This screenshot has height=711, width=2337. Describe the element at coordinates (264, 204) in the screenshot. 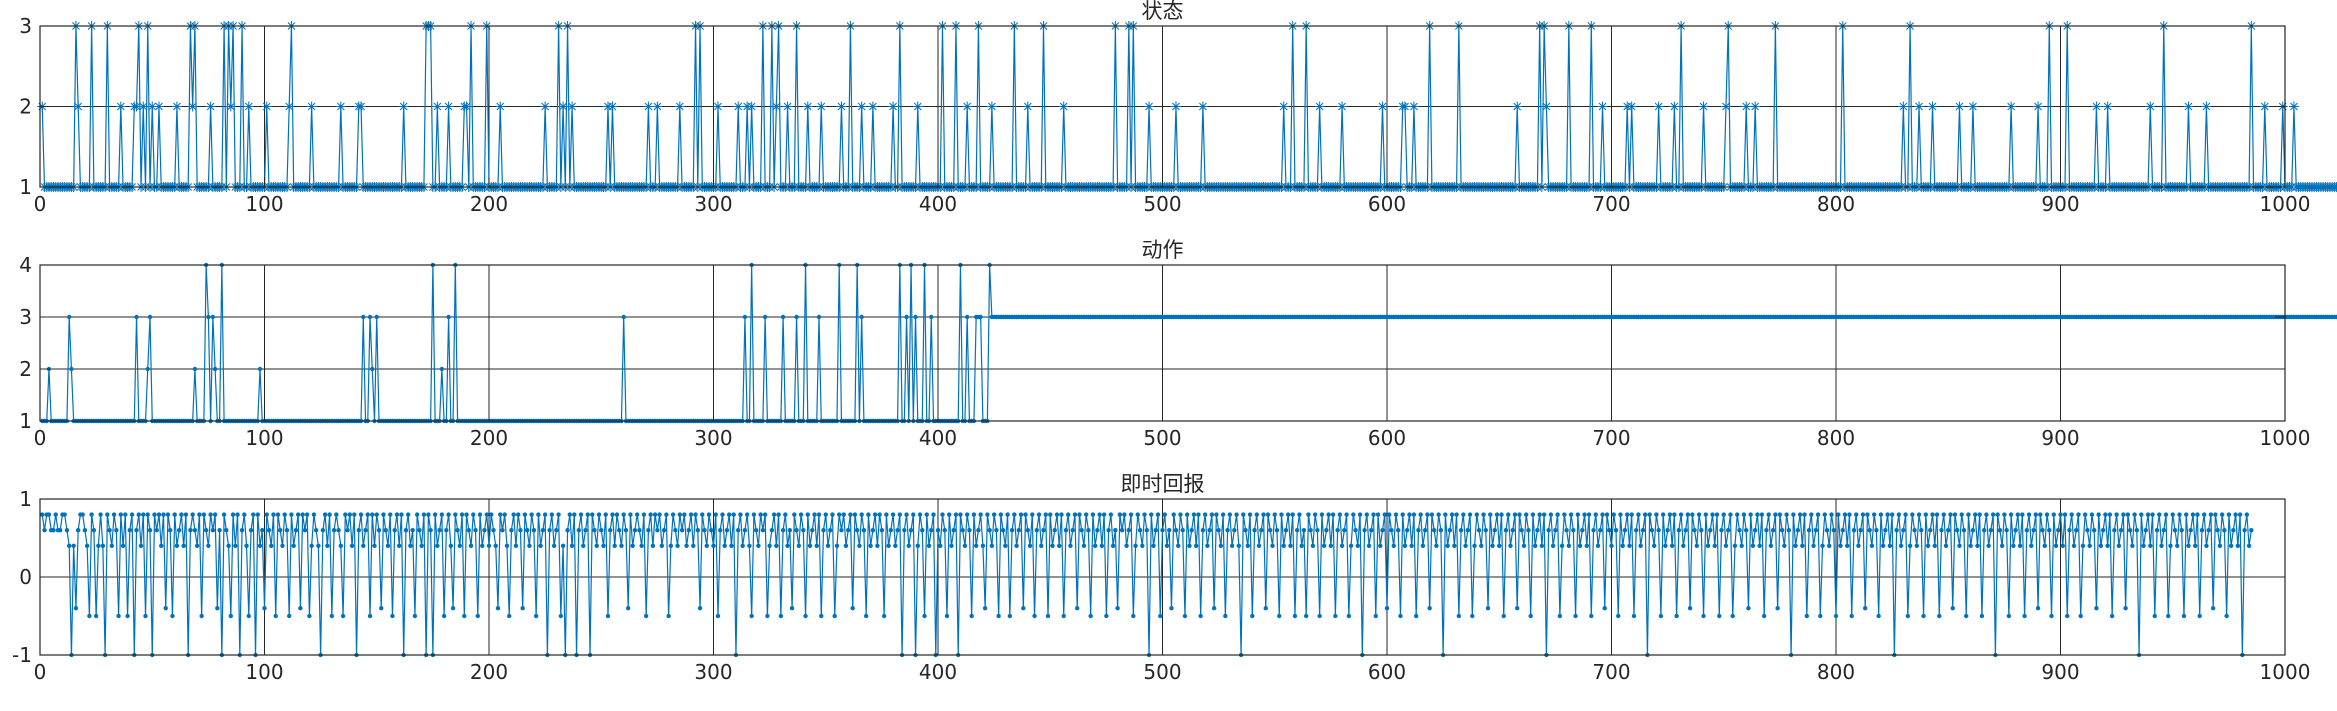

I see `x-tick-label: 100` at that location.